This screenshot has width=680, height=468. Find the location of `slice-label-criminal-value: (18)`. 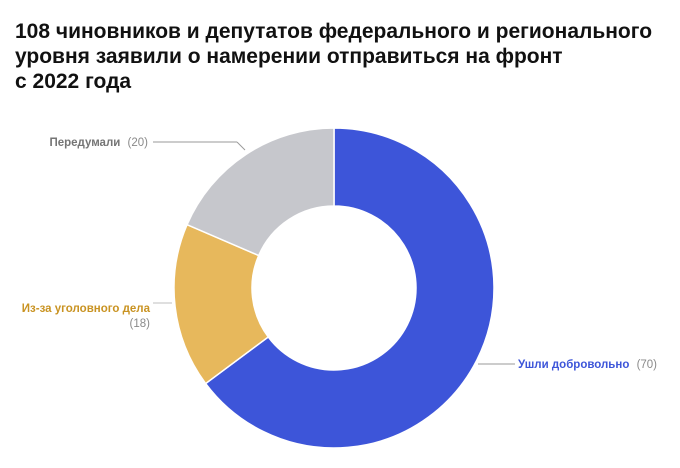

slice-label-criminal-value: (18) is located at coordinates (140, 324).